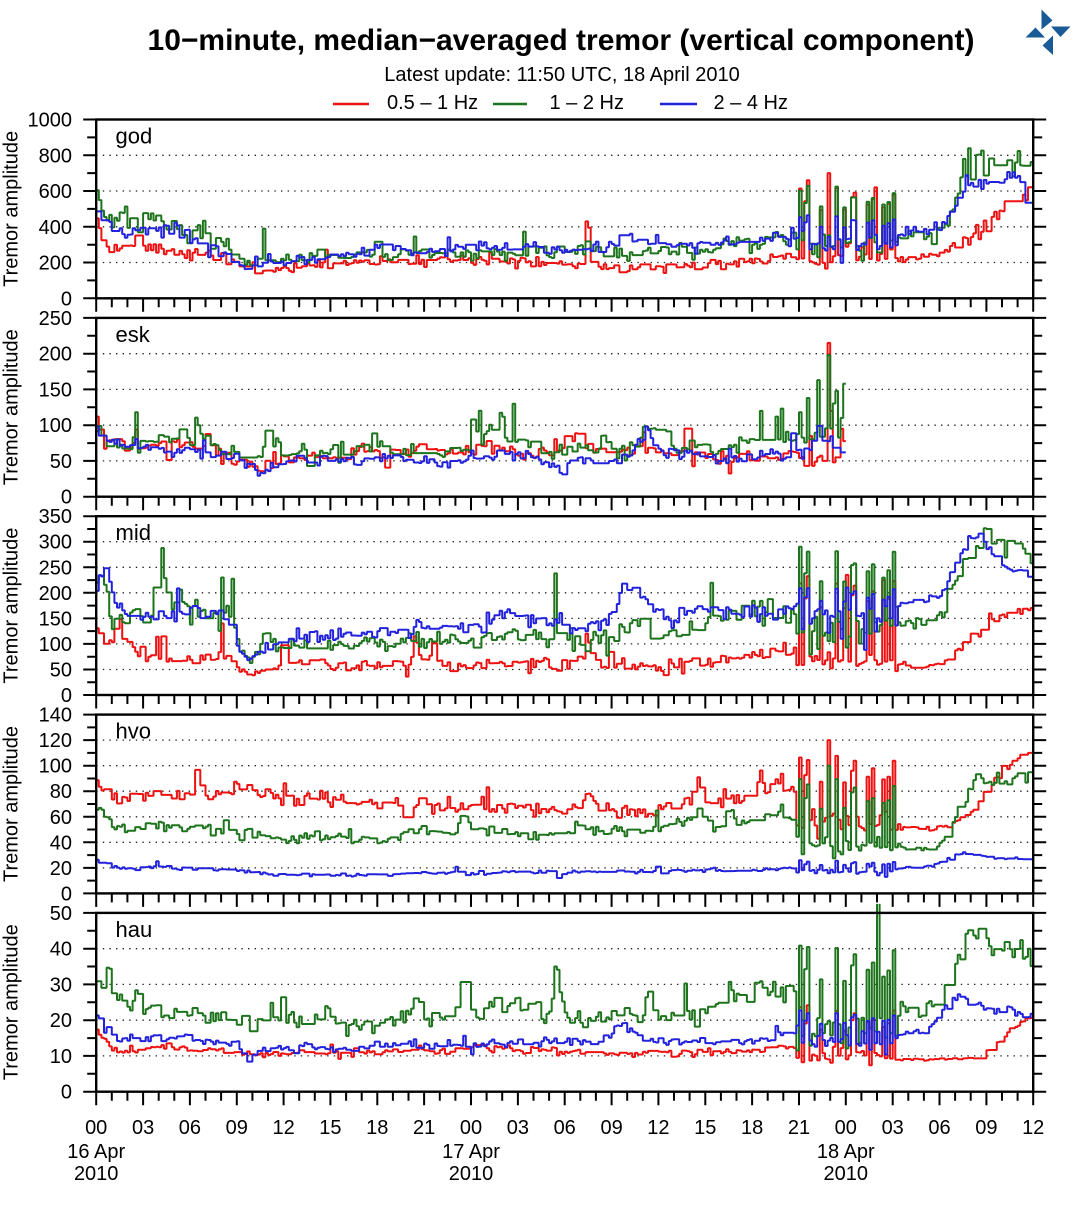  I want to click on svg-text: 80, so click(61, 792).